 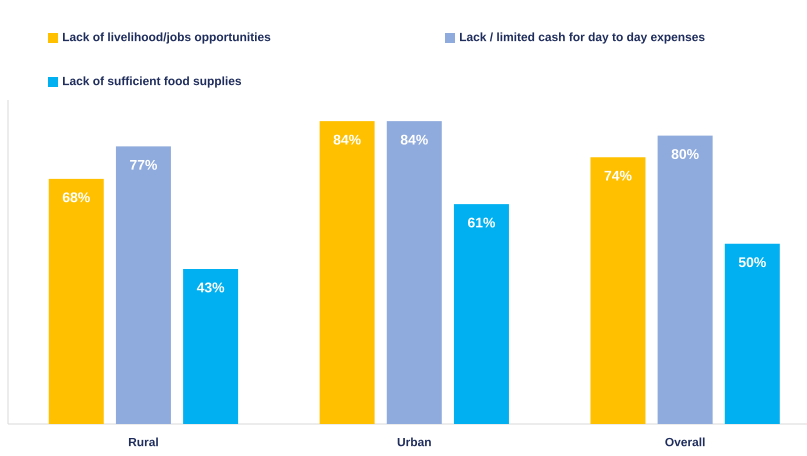 I want to click on legend-label: Lack / limited cash for day to day expenses, so click(x=582, y=38).